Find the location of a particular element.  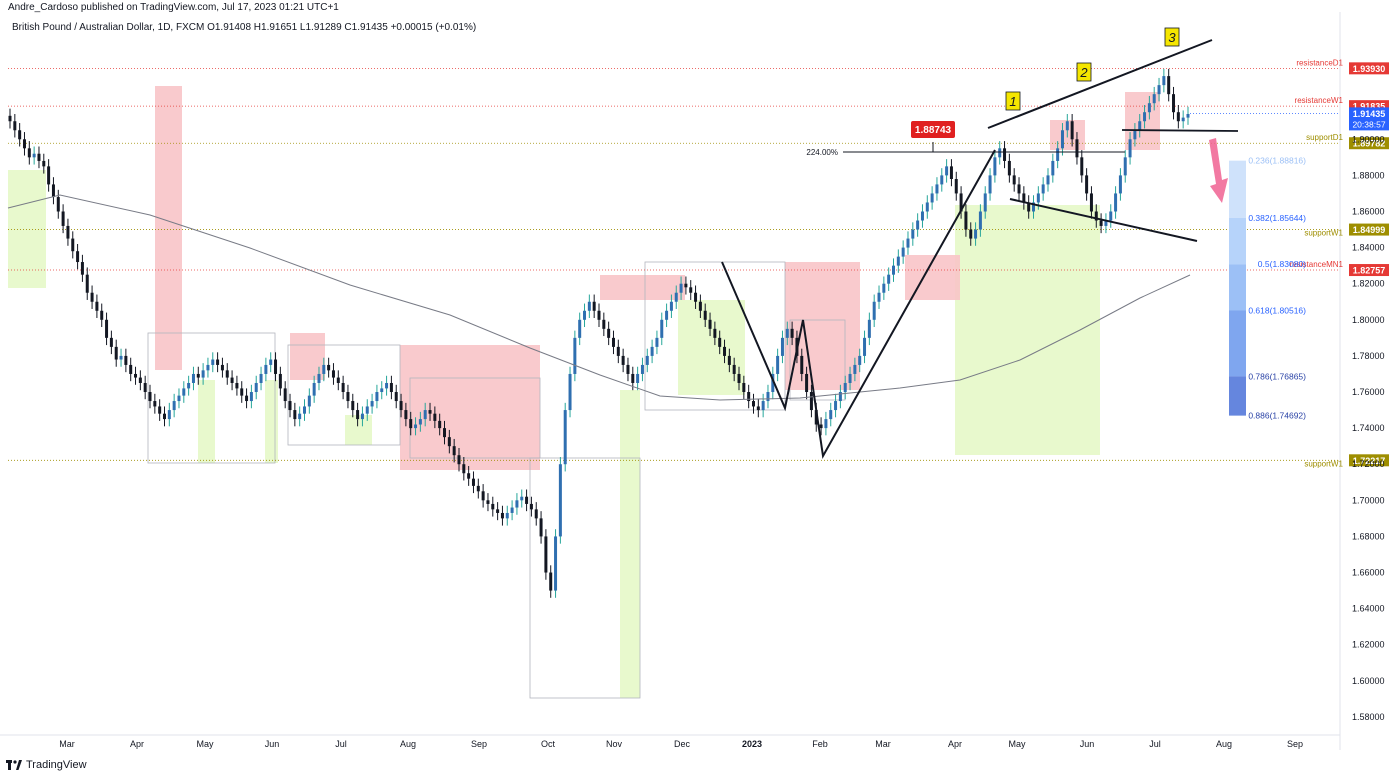

fib-level-label: 0.618(1.80516) is located at coordinates (1277, 310).